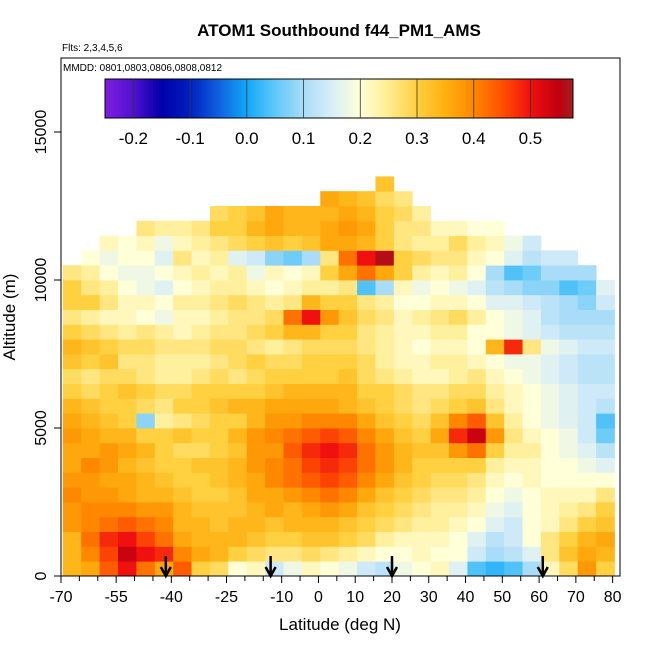  What do you see at coordinates (539, 597) in the screenshot?
I see `x-tick-label: 60` at bounding box center [539, 597].